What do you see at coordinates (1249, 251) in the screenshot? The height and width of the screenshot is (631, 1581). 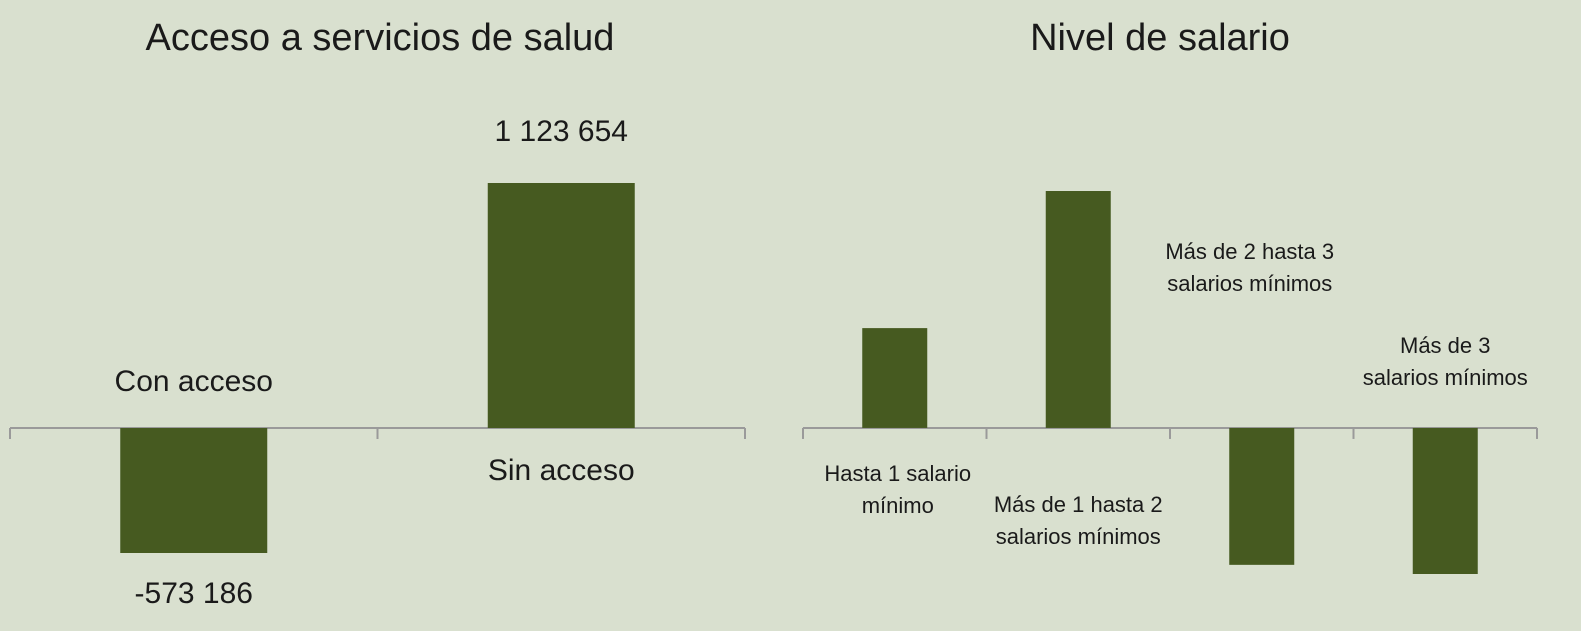 I see `category-label: Más de 2 hasta 3` at bounding box center [1249, 251].